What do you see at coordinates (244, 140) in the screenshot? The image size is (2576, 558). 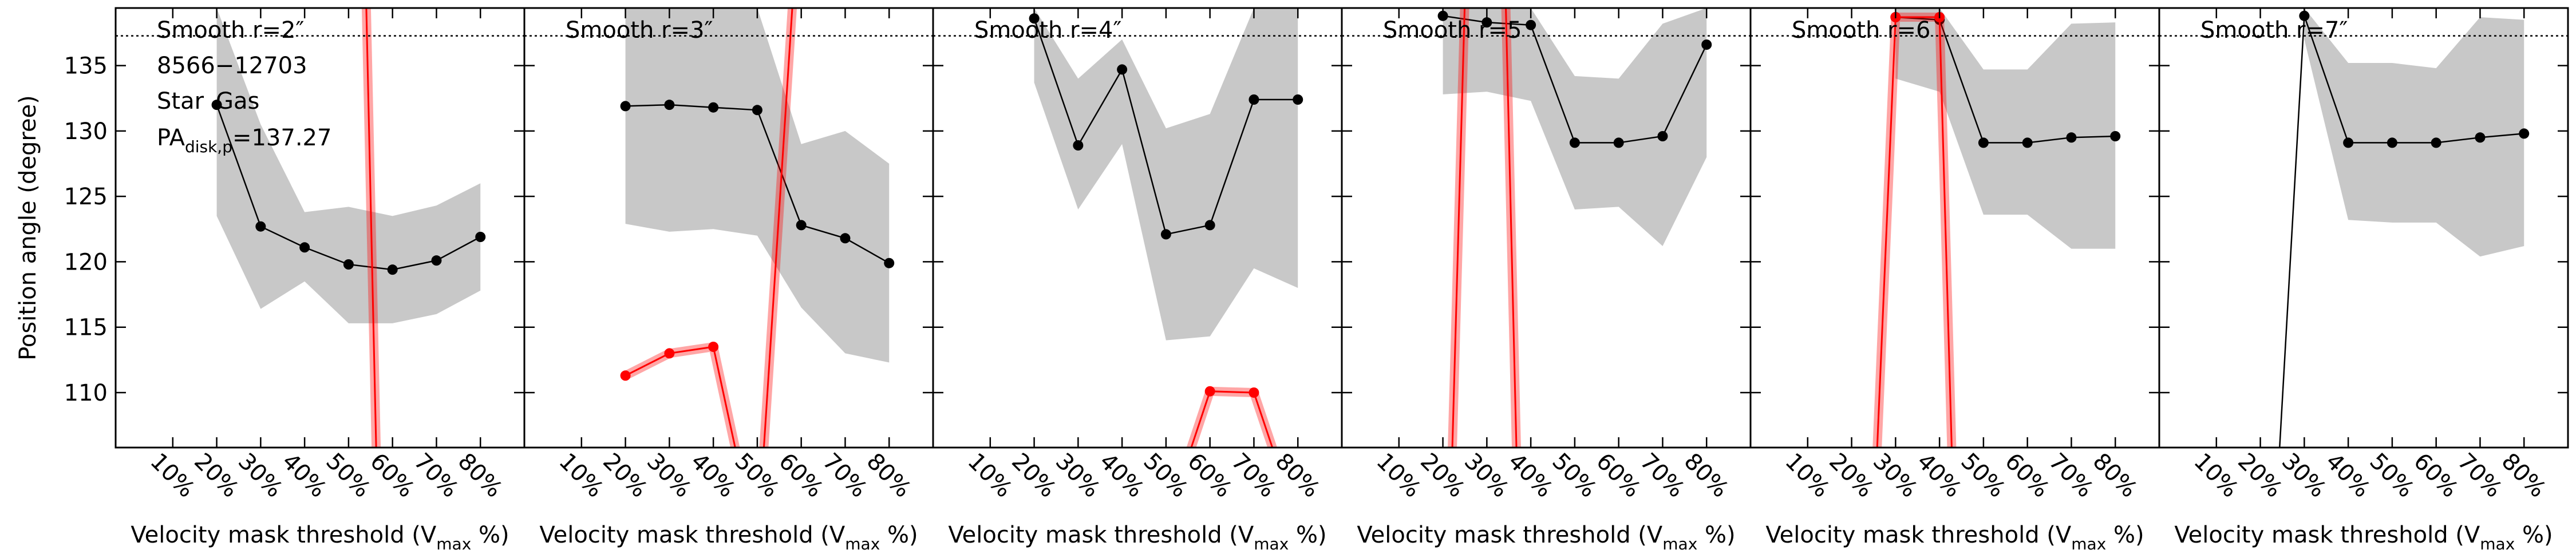 I see `pa-label: PAdisk,p=137.27` at bounding box center [244, 140].